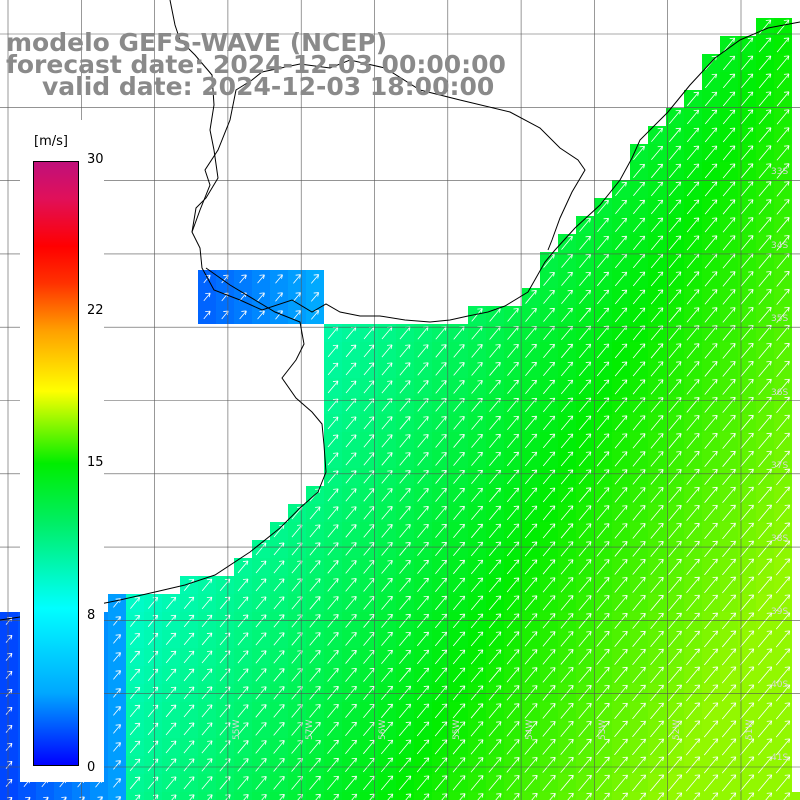 The image size is (800, 800). What do you see at coordinates (95, 462) in the screenshot?
I see `colorbar-tick-15: 15` at bounding box center [95, 462].